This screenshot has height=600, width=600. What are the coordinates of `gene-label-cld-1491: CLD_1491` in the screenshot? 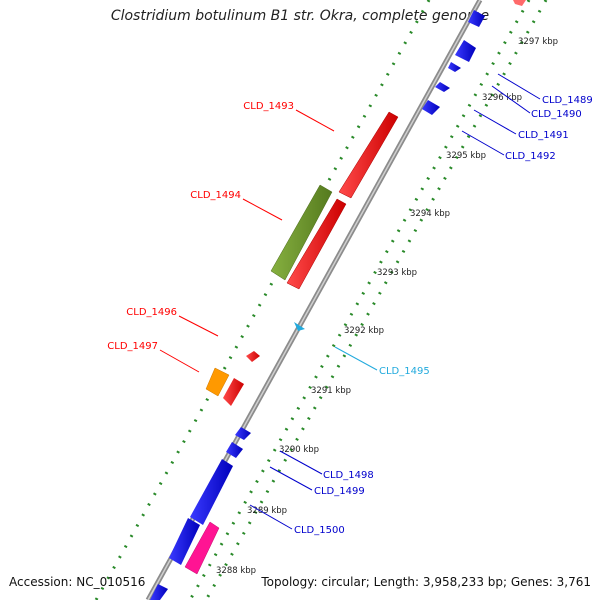 It's located at (543, 135).